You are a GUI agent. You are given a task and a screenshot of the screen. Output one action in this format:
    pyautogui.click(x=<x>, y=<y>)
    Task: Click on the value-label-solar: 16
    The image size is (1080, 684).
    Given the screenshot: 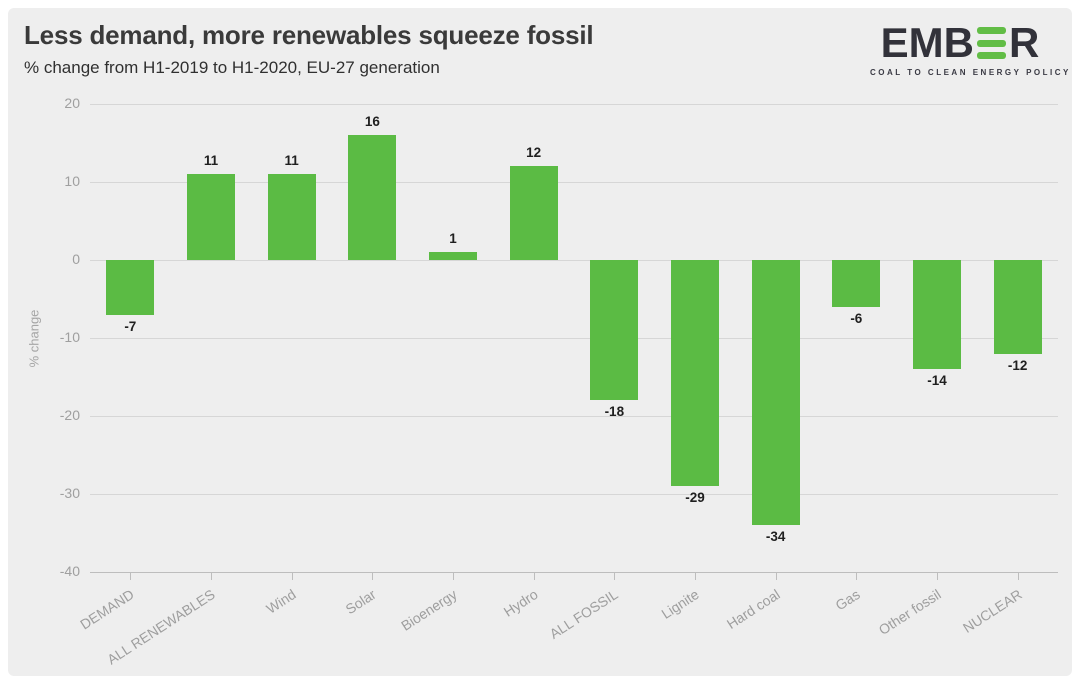 What is the action you would take?
    pyautogui.click(x=372, y=122)
    